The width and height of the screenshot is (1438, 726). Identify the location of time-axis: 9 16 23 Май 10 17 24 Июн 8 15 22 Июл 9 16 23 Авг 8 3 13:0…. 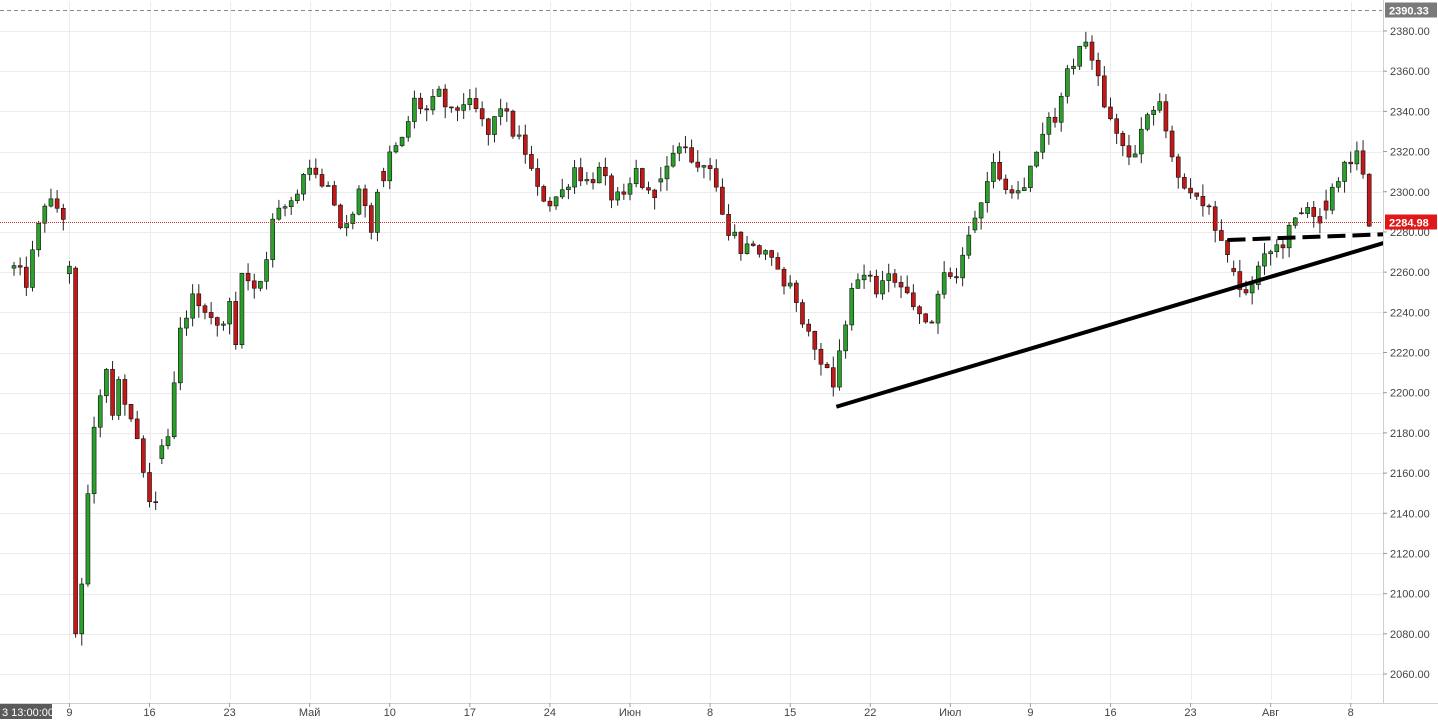
(719, 711).